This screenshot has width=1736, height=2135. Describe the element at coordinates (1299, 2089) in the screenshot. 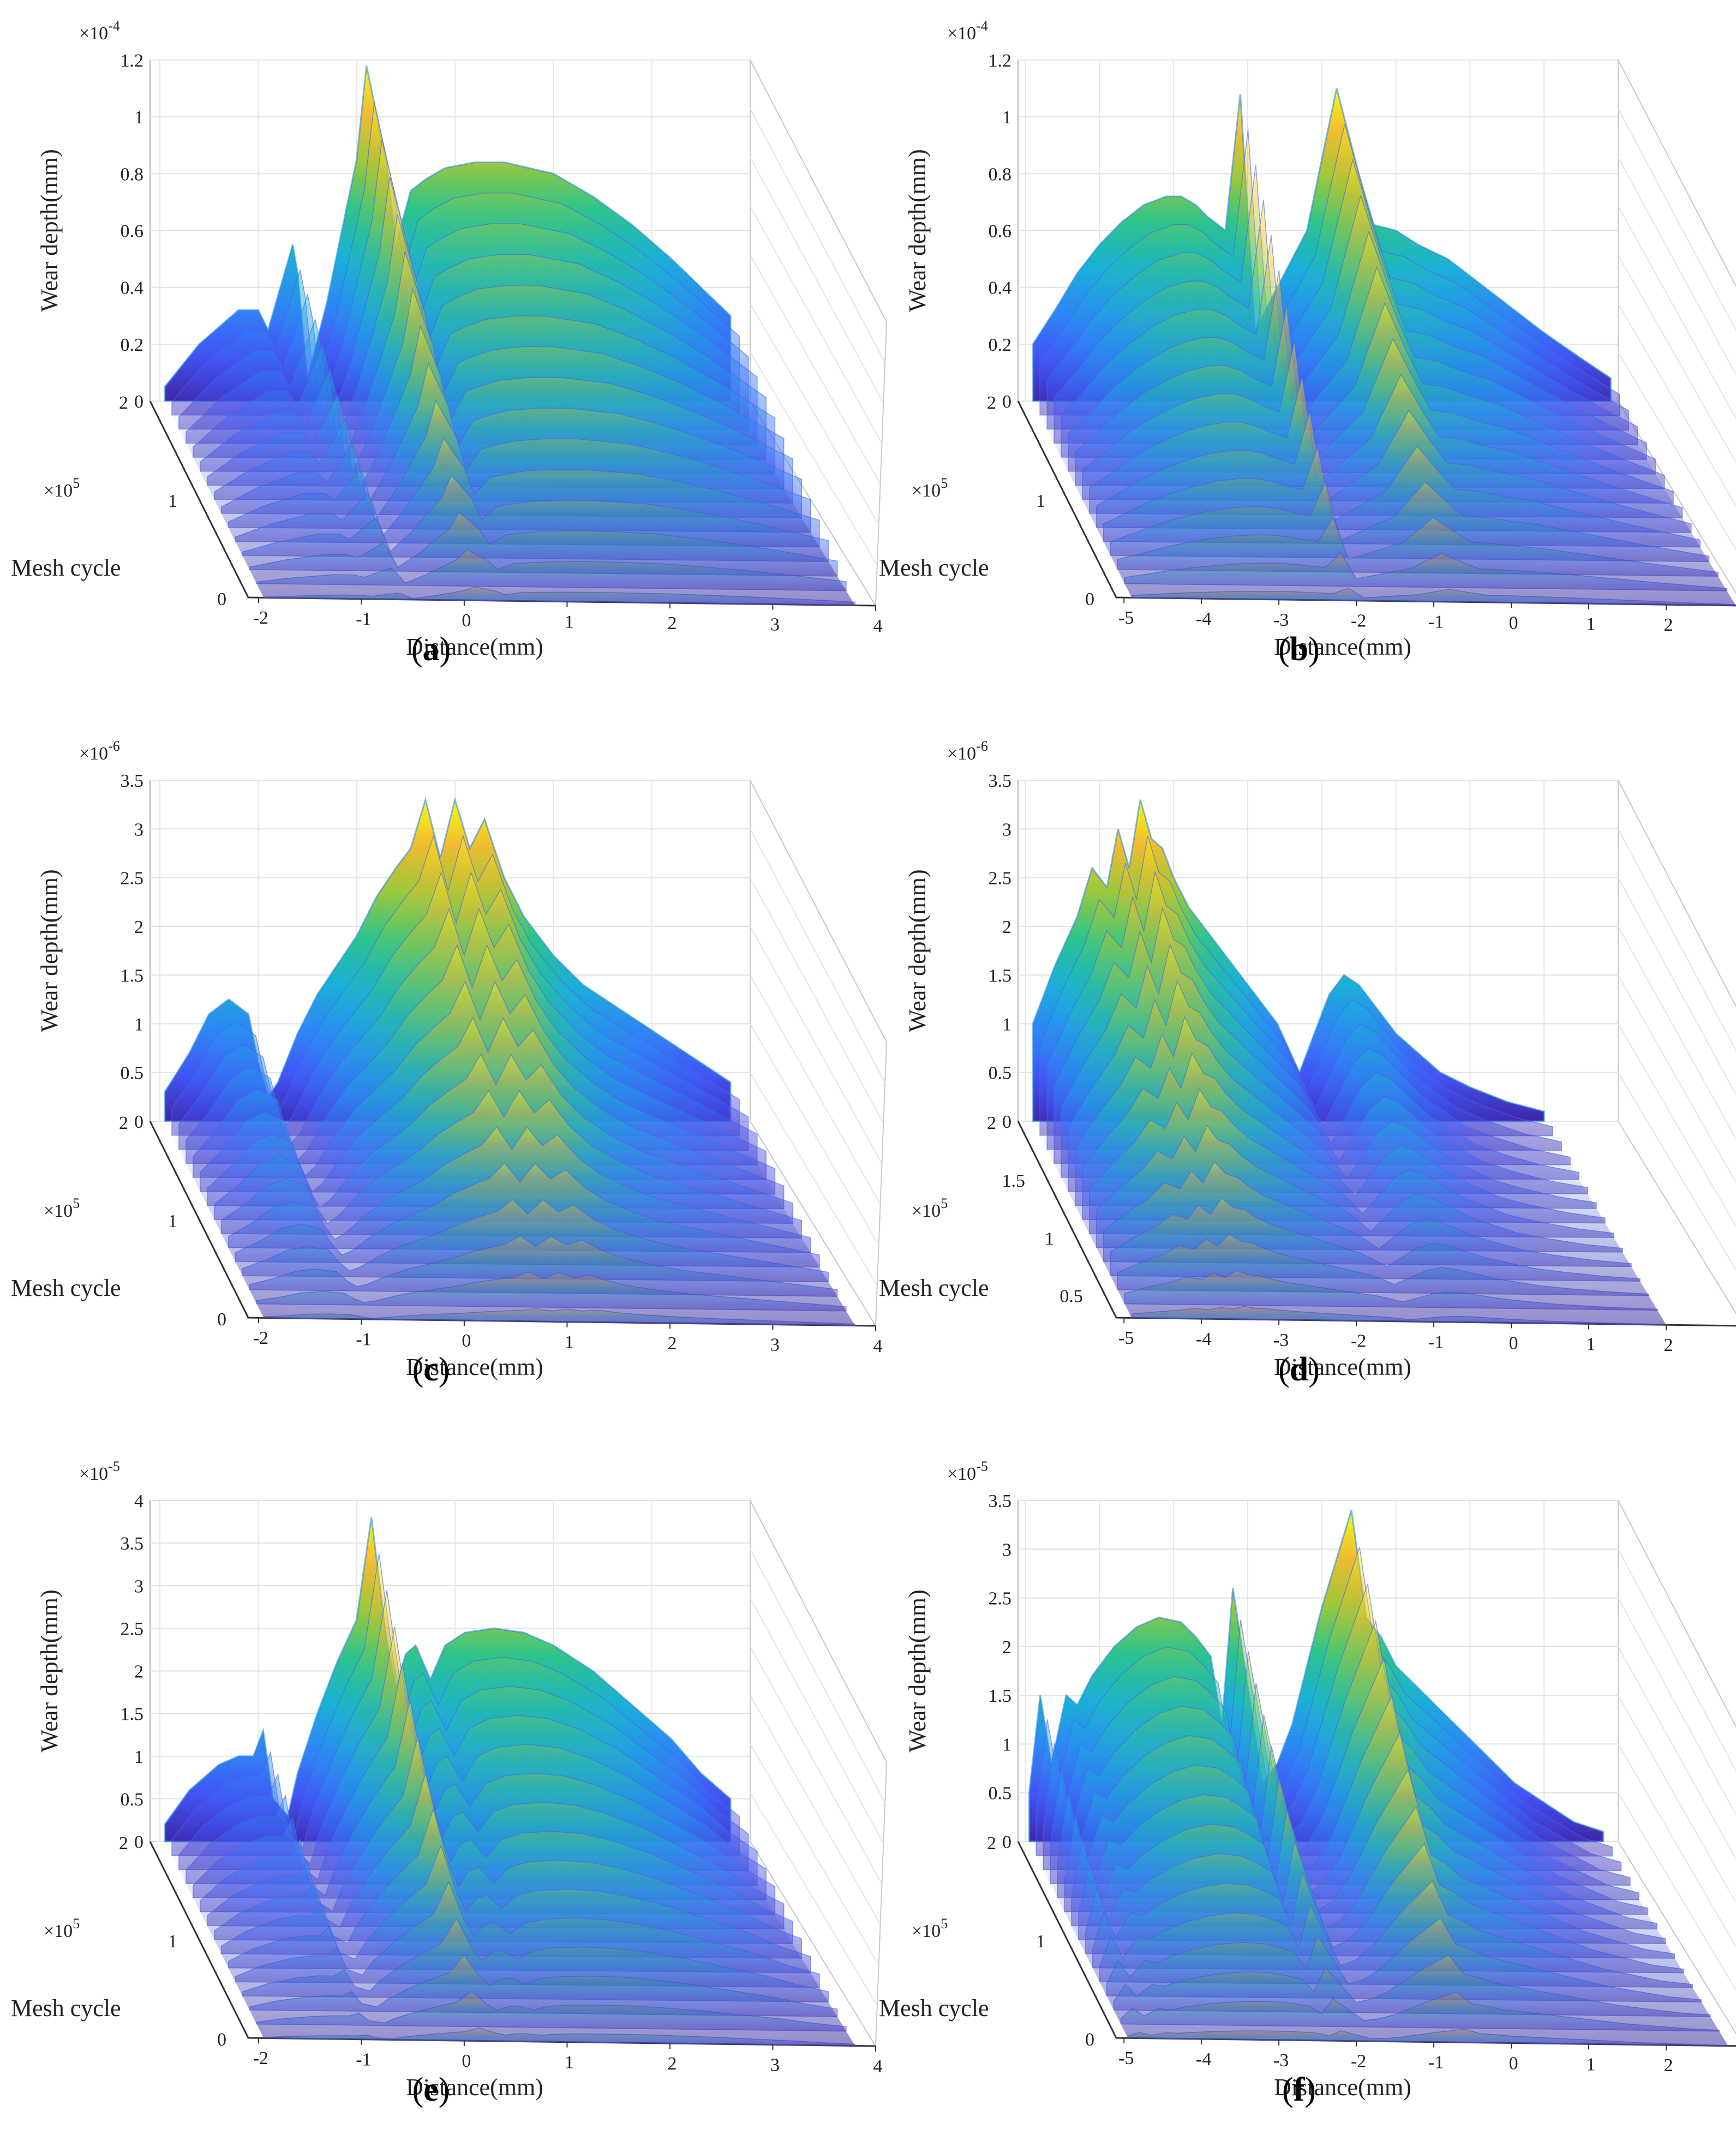

I see `panel-caption: (f)` at that location.